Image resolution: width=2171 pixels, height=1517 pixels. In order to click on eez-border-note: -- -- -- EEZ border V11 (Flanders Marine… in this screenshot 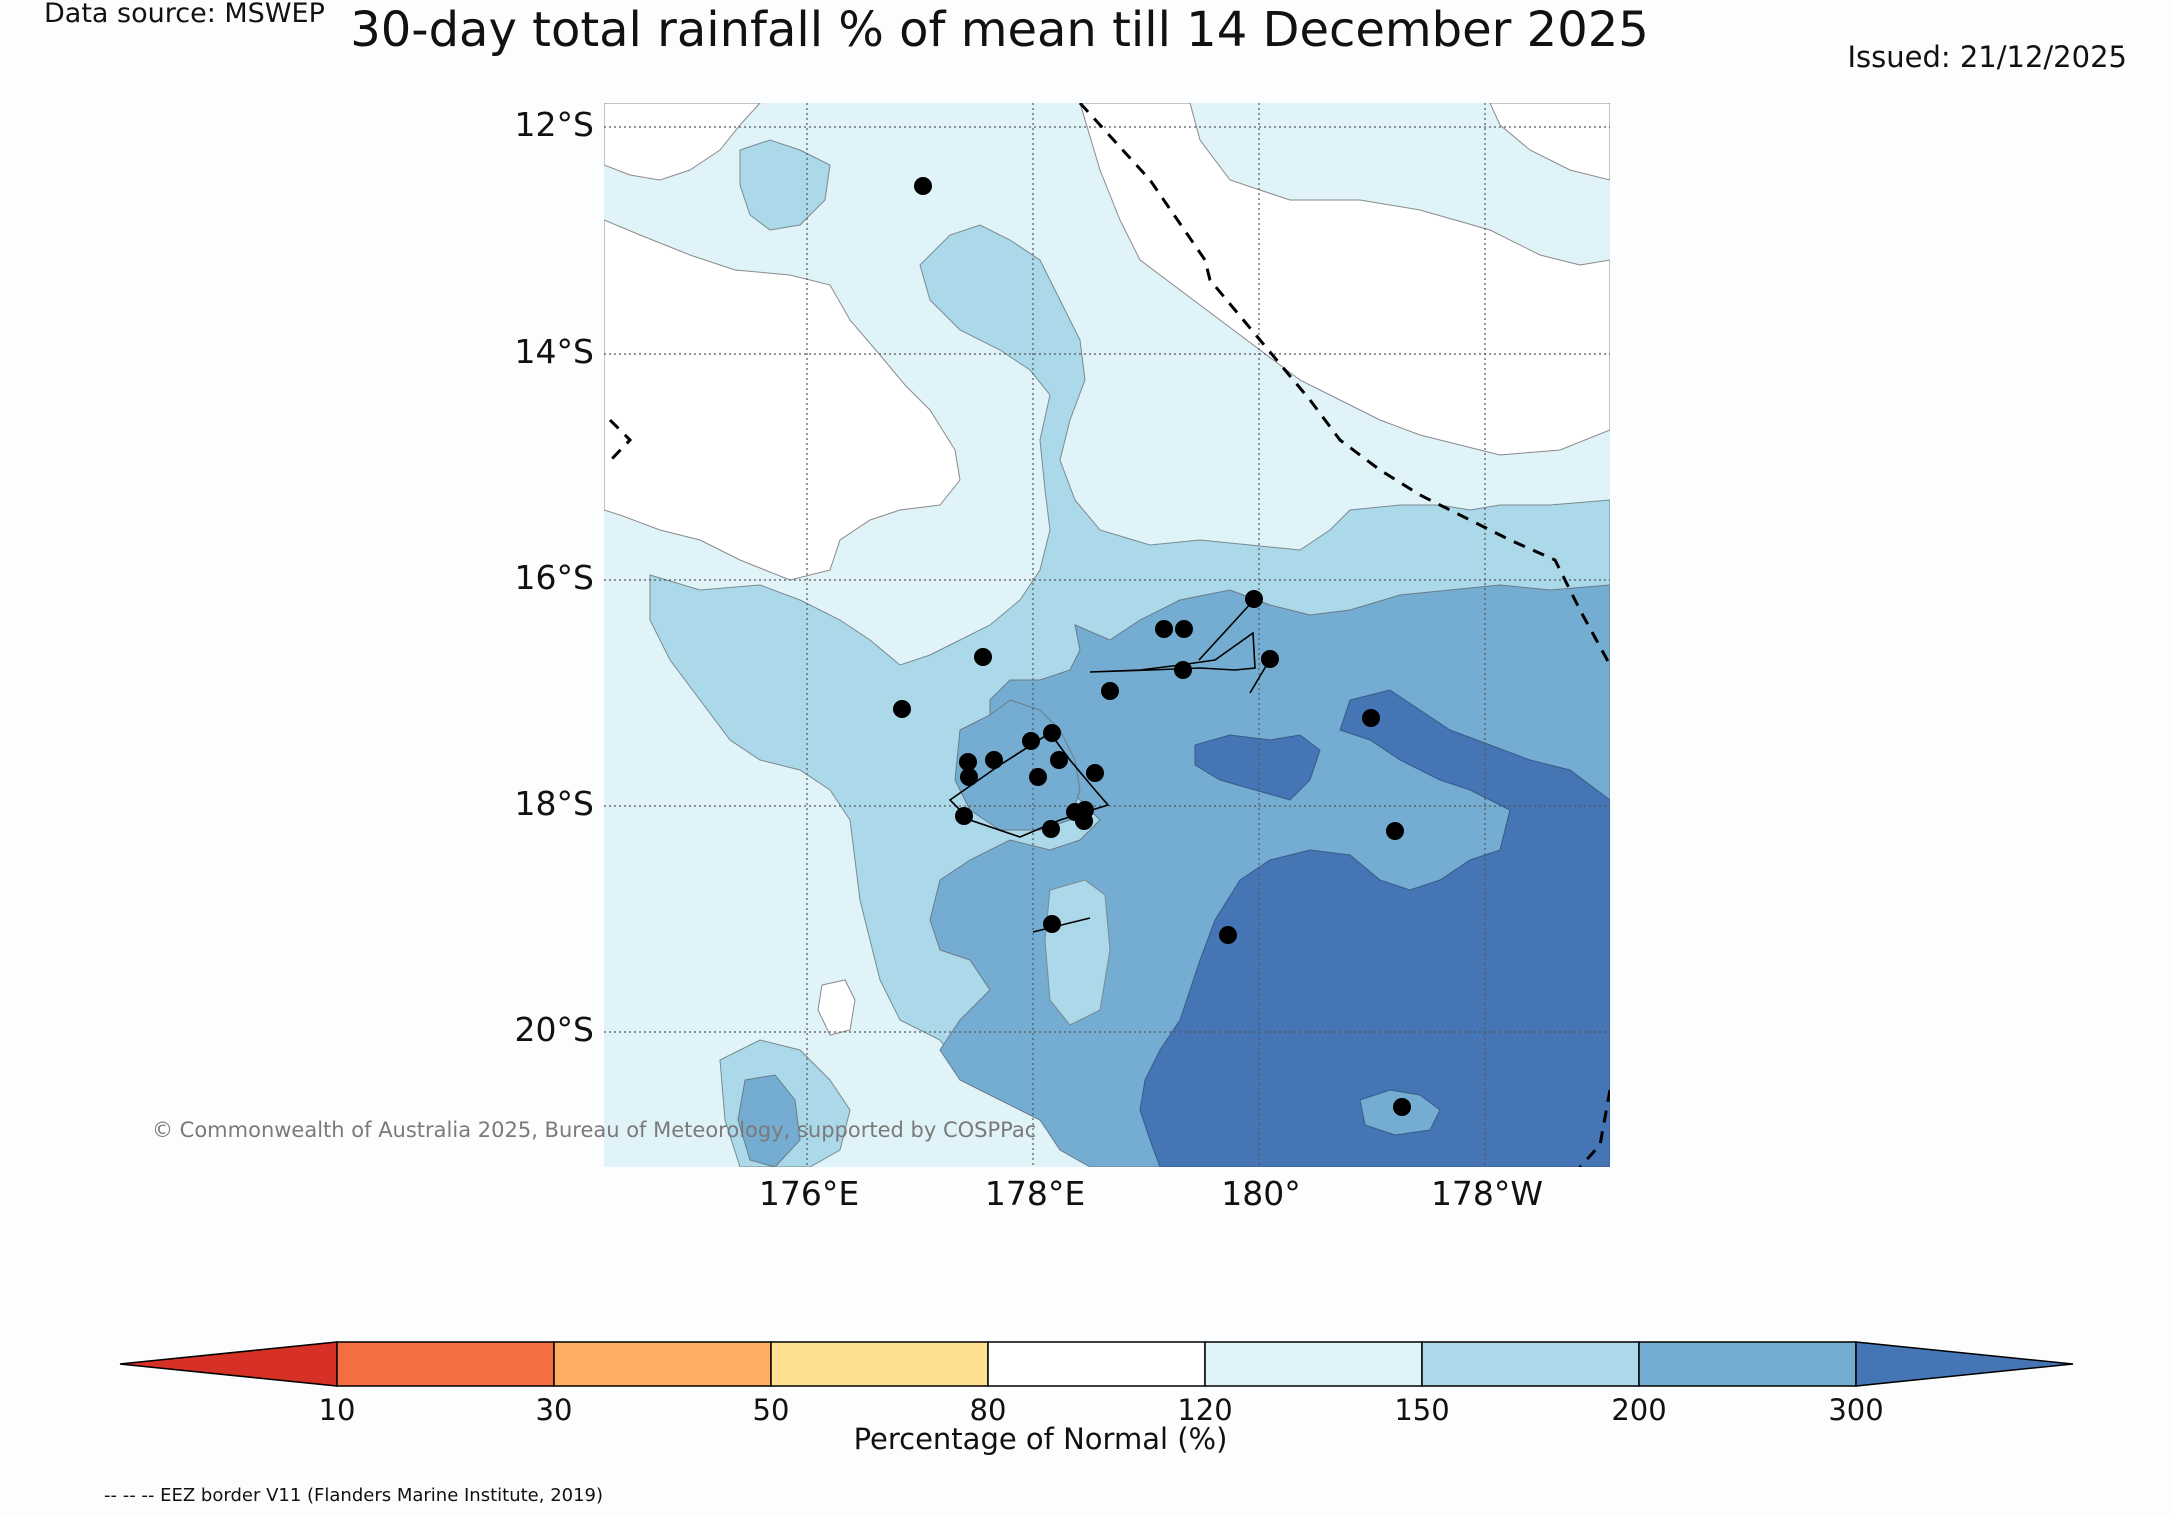, I will do `click(354, 1495)`.